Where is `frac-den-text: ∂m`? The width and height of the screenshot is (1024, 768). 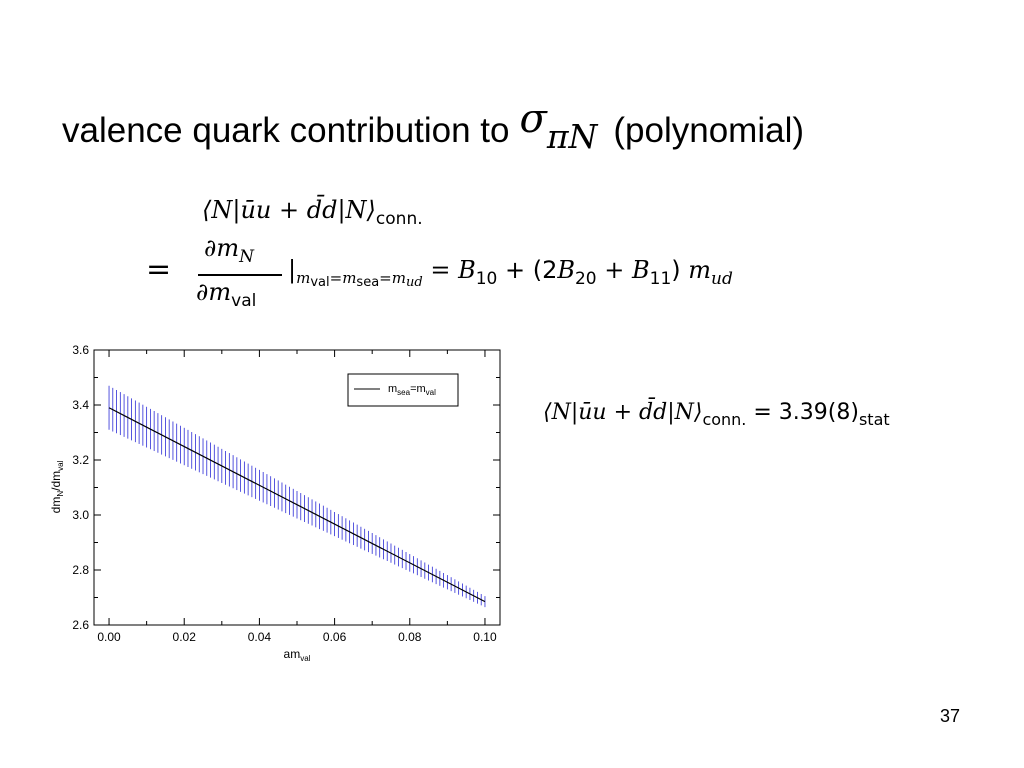 frac-den-text: ∂m is located at coordinates (214, 292).